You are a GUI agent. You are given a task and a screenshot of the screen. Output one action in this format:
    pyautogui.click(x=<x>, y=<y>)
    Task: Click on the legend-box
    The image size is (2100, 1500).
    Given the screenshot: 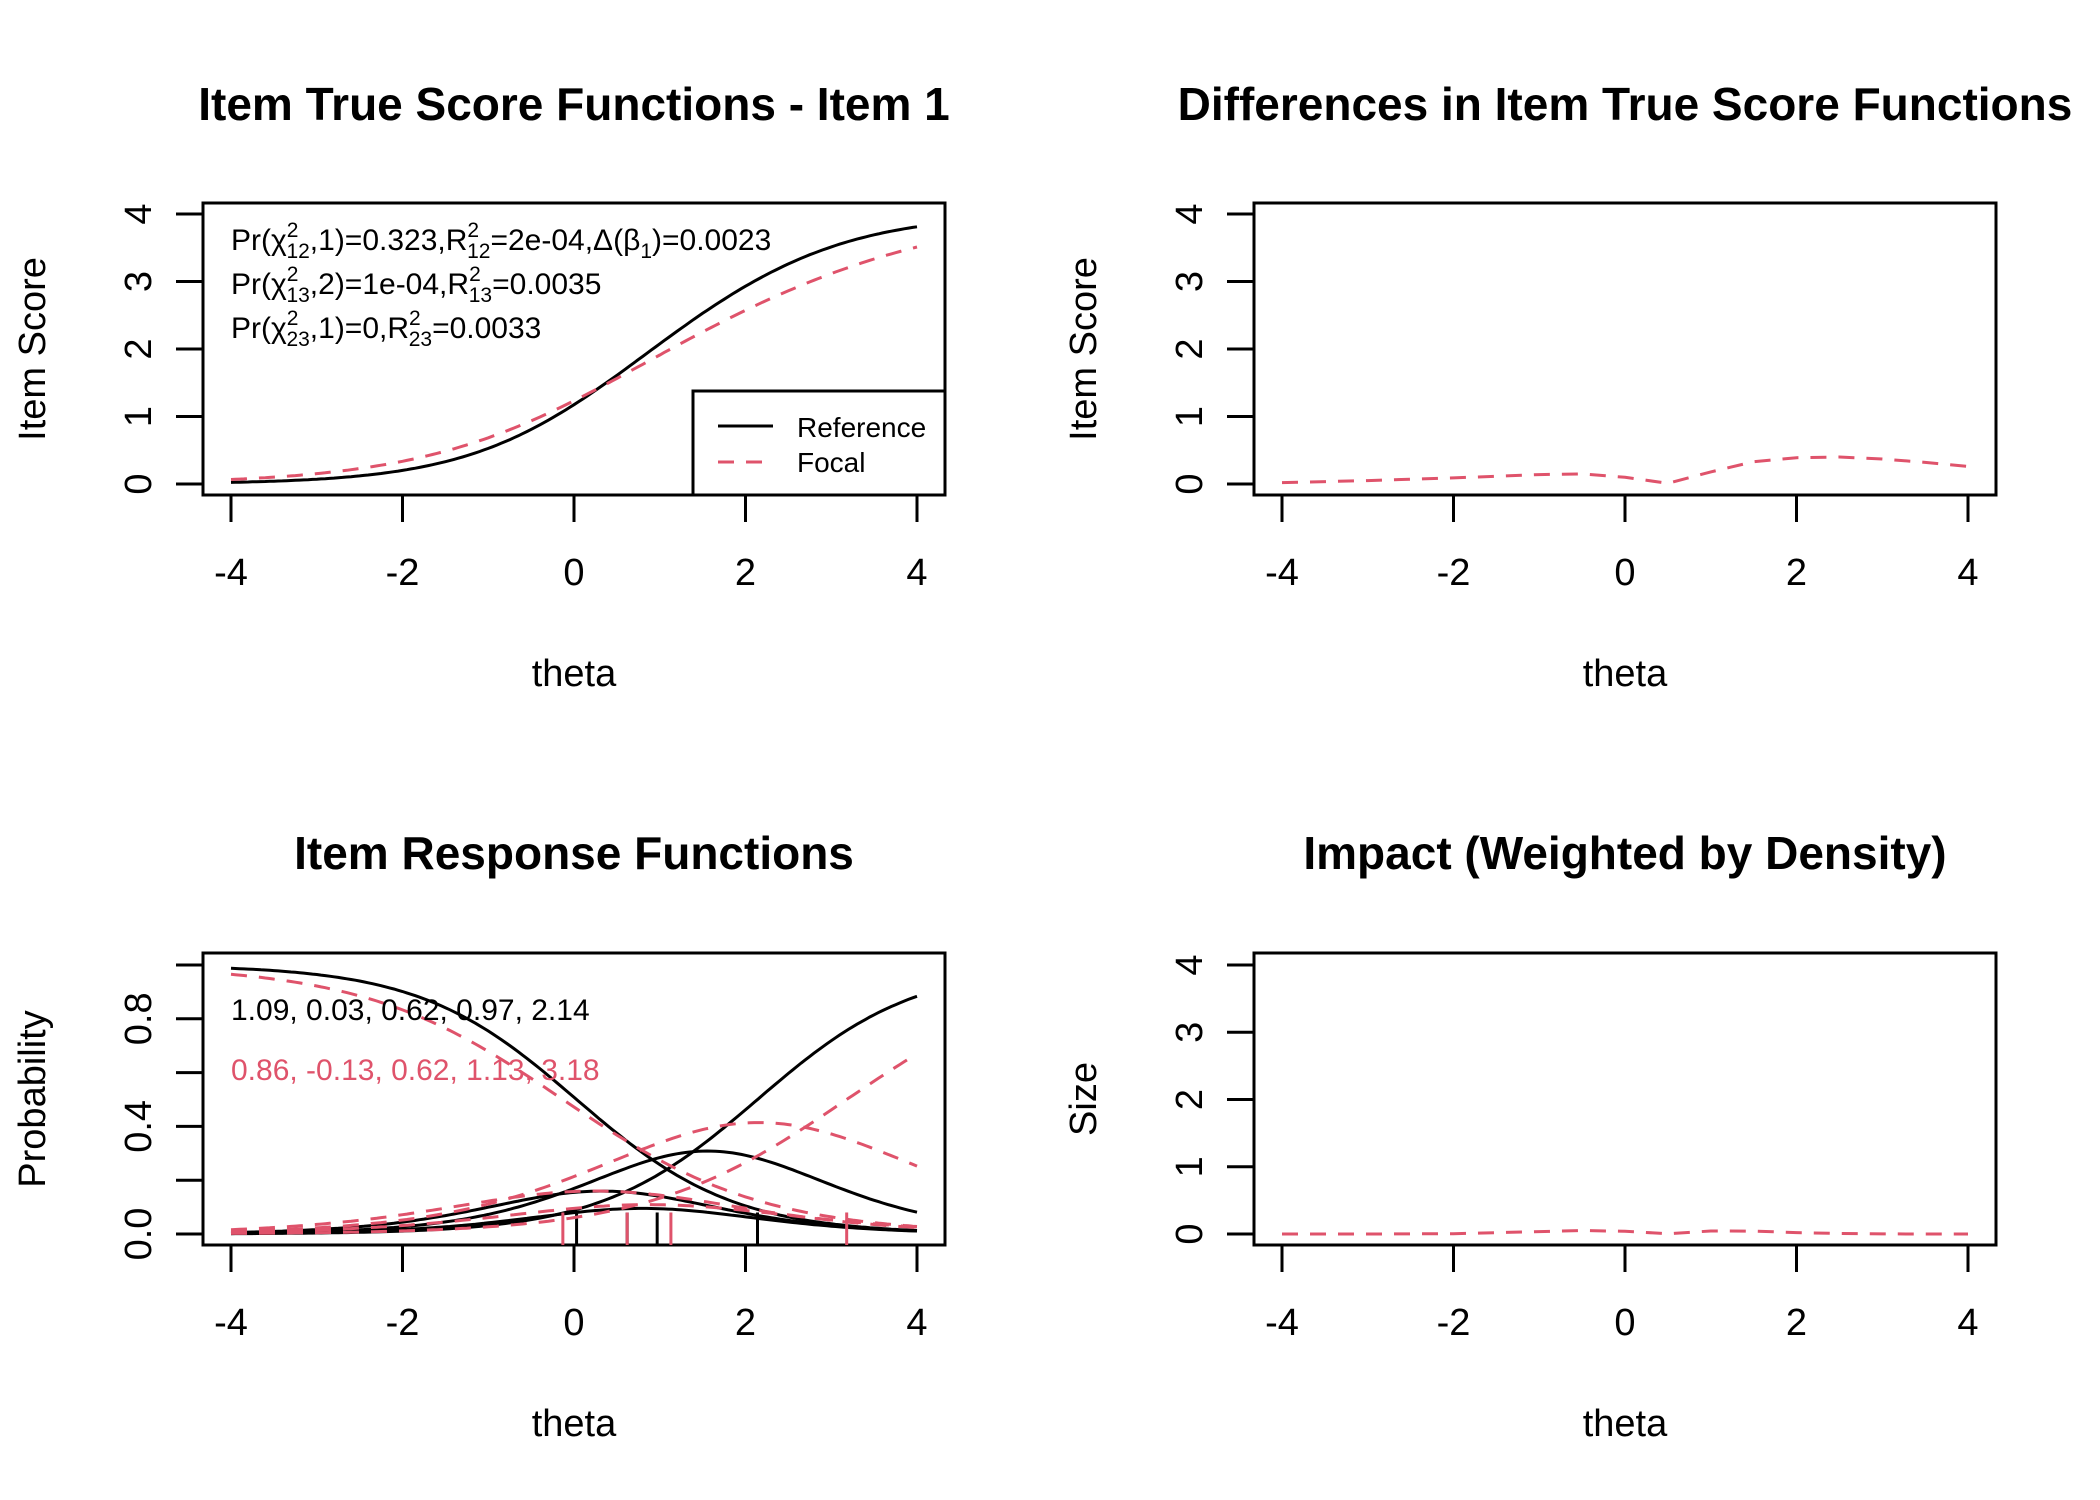 What is the action you would take?
    pyautogui.click(x=819, y=443)
    